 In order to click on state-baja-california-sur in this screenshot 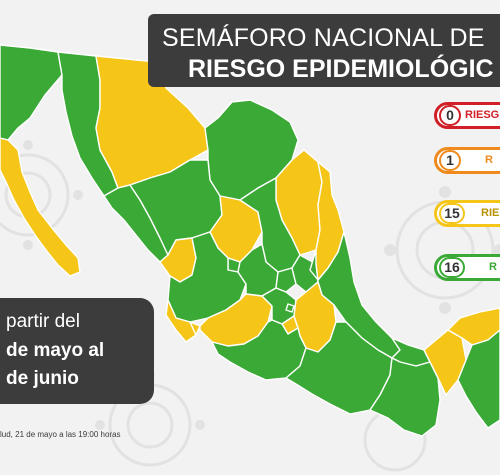, I will do `click(40, 207)`.